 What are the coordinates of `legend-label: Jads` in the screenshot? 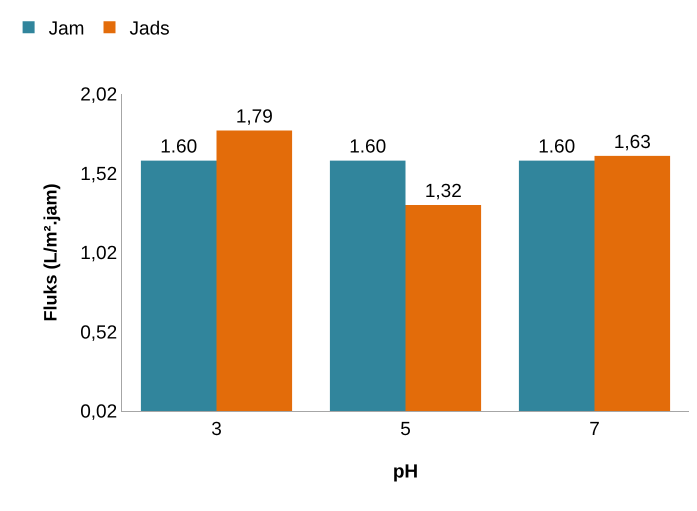 It's located at (150, 29).